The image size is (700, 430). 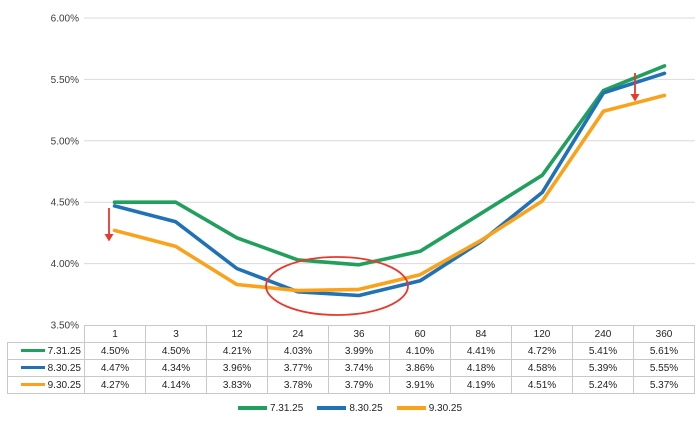 What do you see at coordinates (664, 368) in the screenshot?
I see `table-value-cell: 5.55%` at bounding box center [664, 368].